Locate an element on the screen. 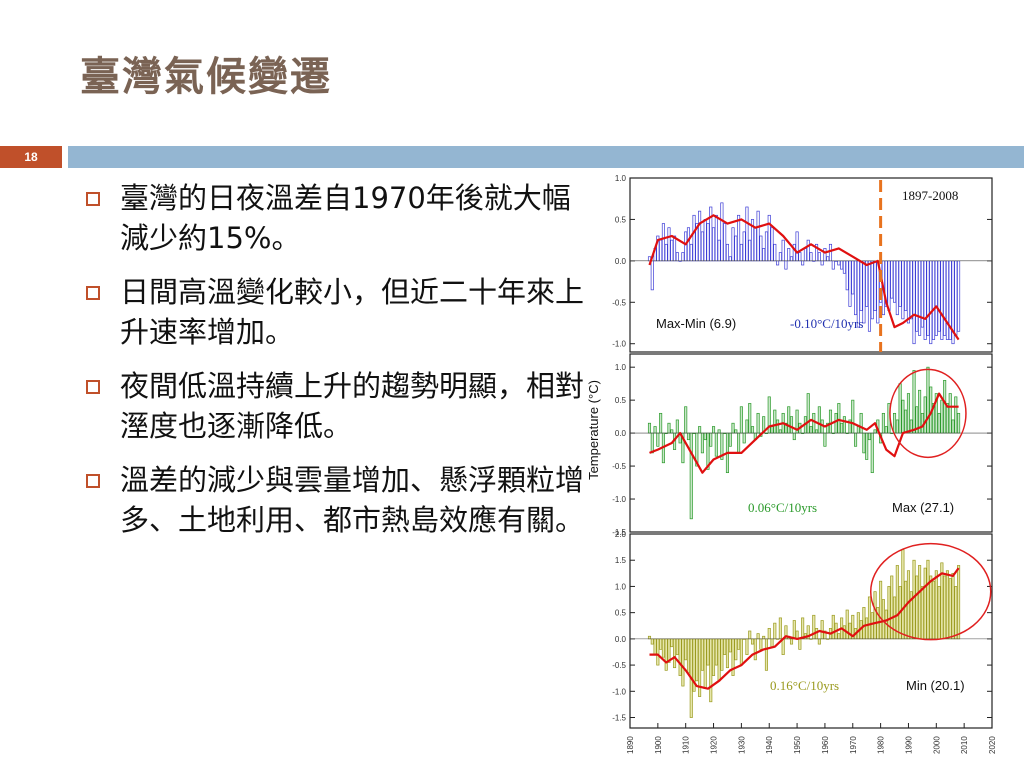 This screenshot has width=1024, height=768. y-tick-label: 0.0 is located at coordinates (621, 261).